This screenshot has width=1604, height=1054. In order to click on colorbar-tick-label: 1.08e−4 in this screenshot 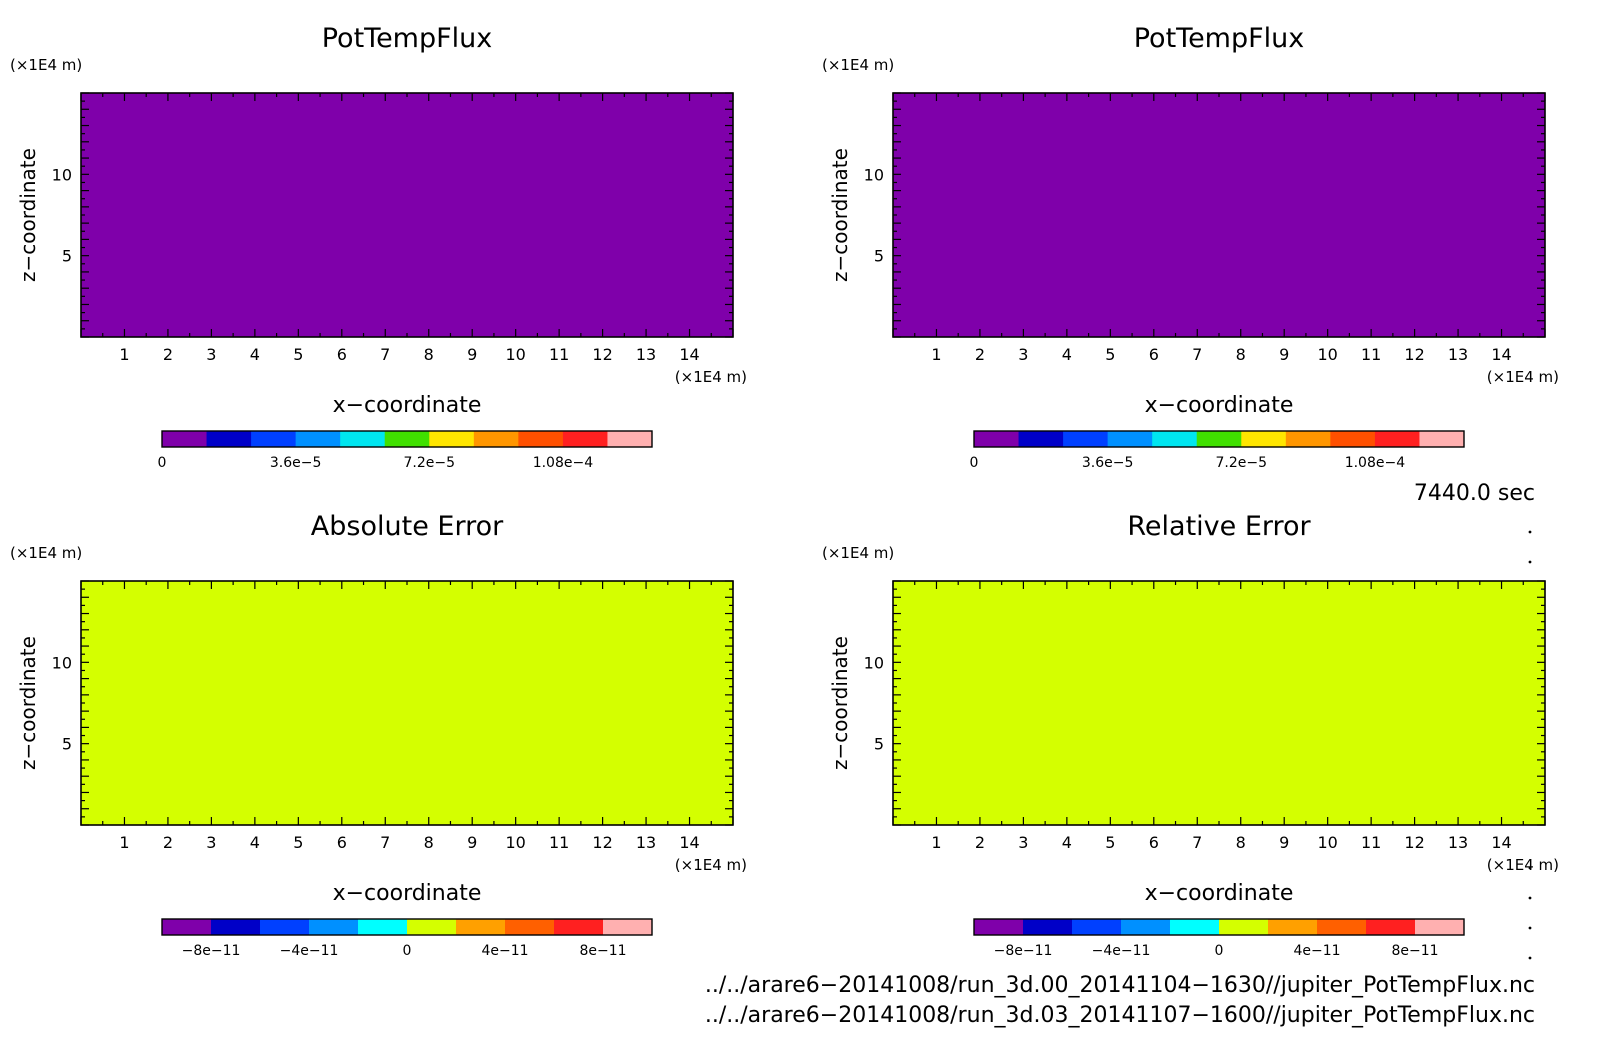, I will do `click(563, 463)`.